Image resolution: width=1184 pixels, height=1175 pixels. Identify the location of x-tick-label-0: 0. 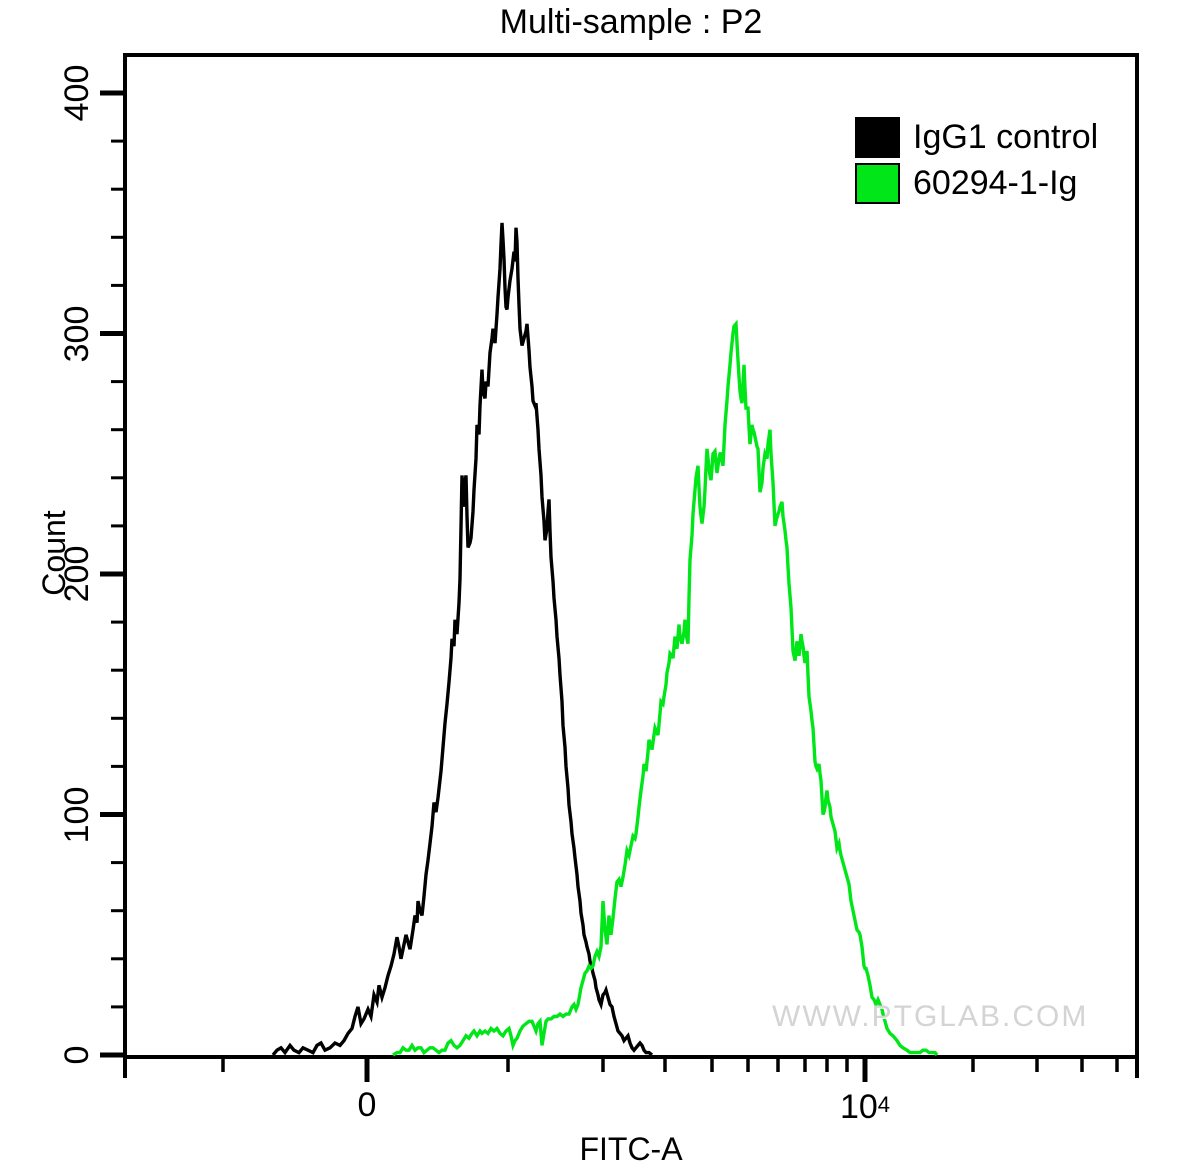
(367, 1105).